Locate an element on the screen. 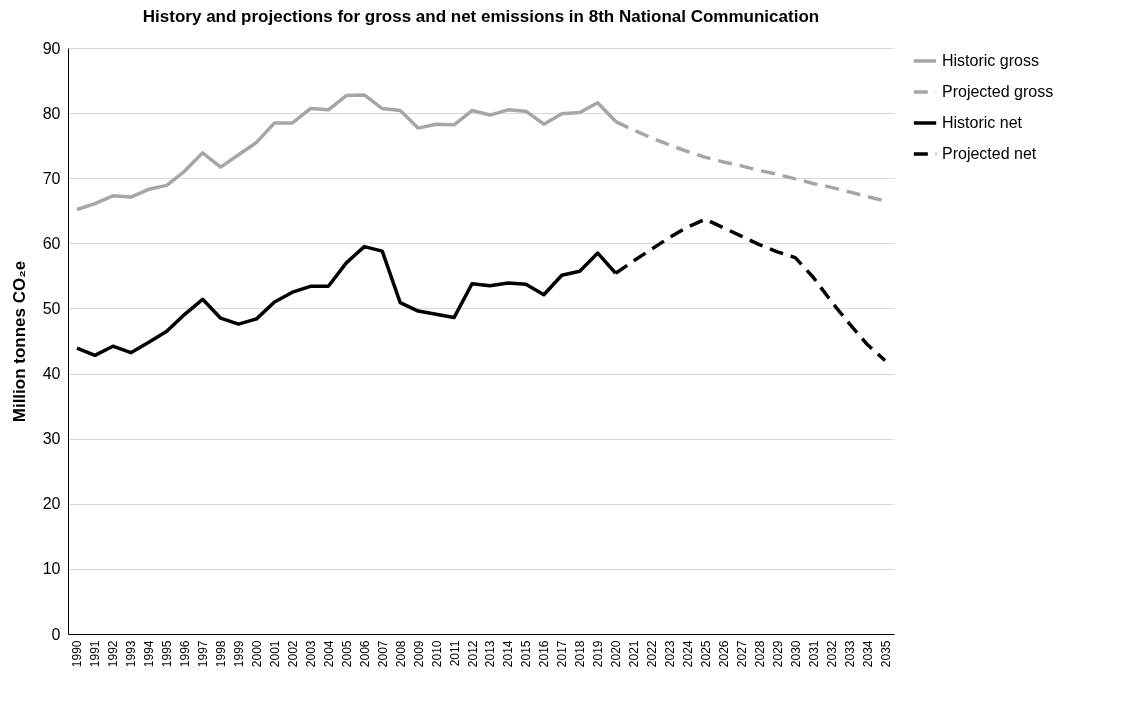 The height and width of the screenshot is (708, 1138). x-tick-label: 2003 is located at coordinates (310, 654).